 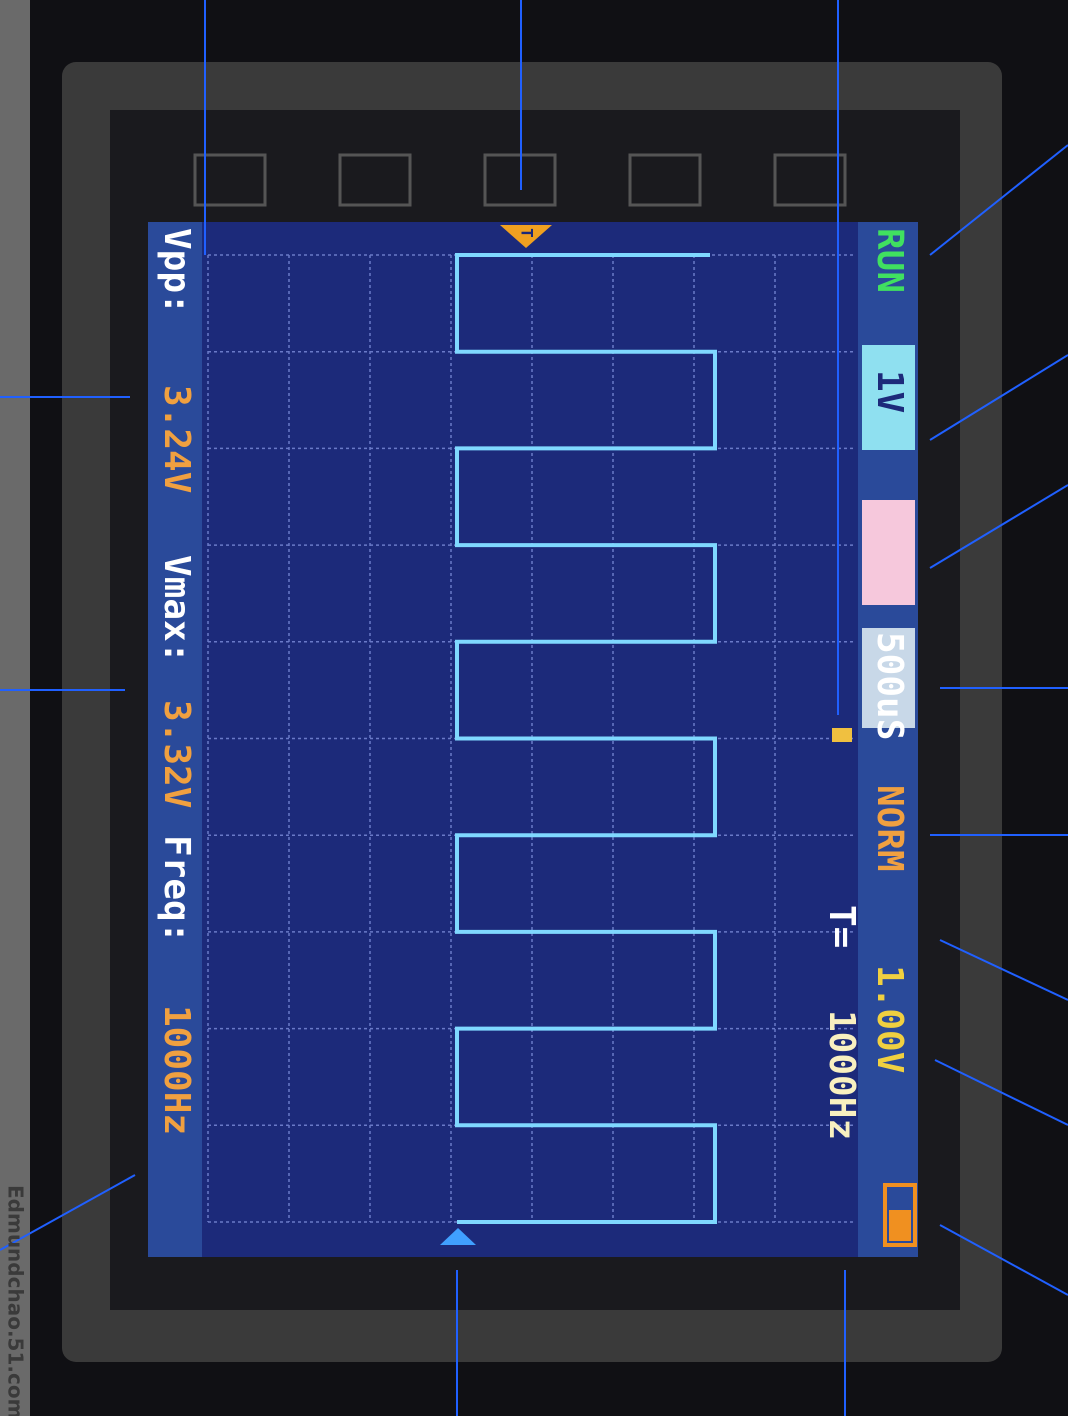 What do you see at coordinates (15, 708) in the screenshot?
I see `left-edge` at bounding box center [15, 708].